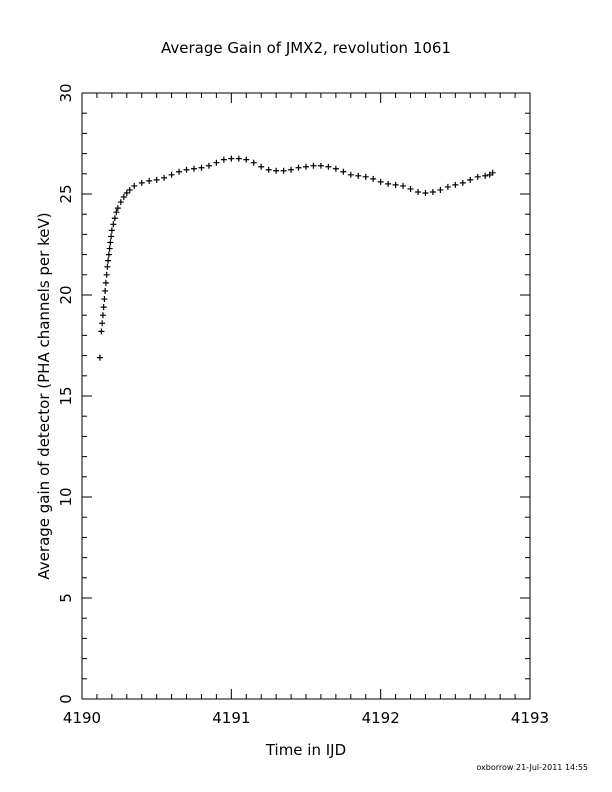 This screenshot has width=612, height=792. I want to click on y-tick-label: 20, so click(66, 294).